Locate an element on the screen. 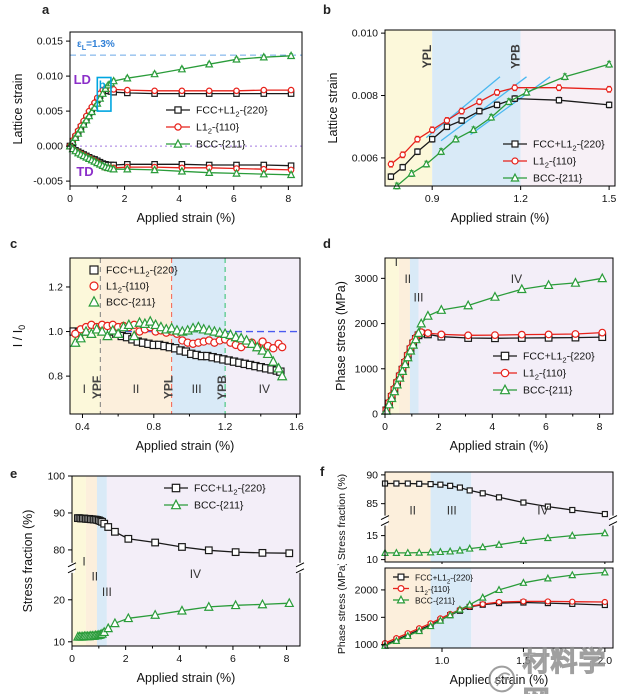 The image size is (633, 694). svg-text: 15 is located at coordinates (372, 536).